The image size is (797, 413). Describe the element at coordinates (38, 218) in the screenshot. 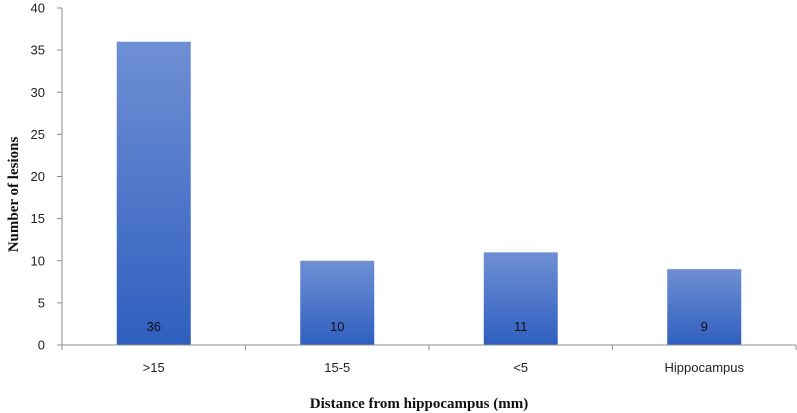

I see `y-tick-label: 15` at that location.